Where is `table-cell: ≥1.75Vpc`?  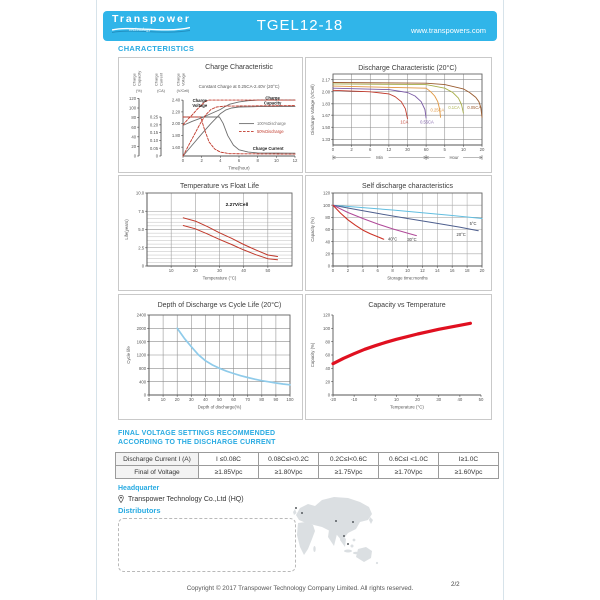 table-cell: ≥1.75Vpc is located at coordinates (348, 472).